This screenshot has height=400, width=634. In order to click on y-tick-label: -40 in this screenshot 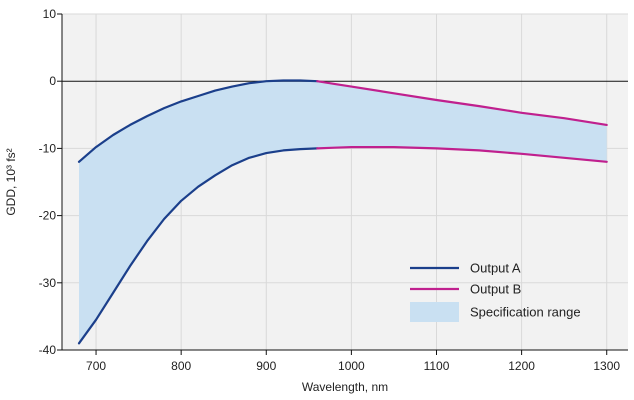, I will do `click(48, 350)`.